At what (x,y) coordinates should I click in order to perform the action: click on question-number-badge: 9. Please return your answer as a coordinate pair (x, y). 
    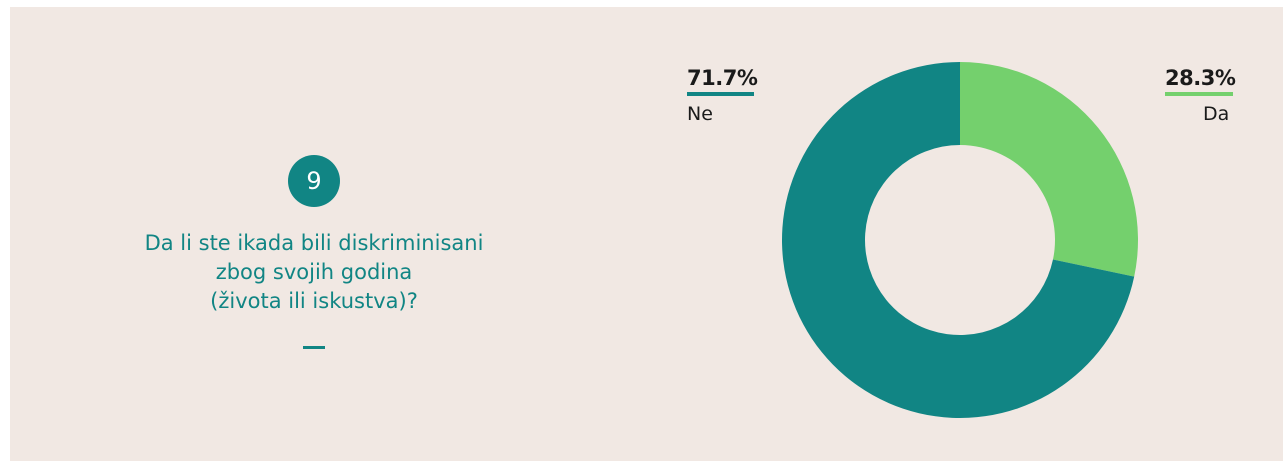
    Looking at the image, I should click on (314, 181).